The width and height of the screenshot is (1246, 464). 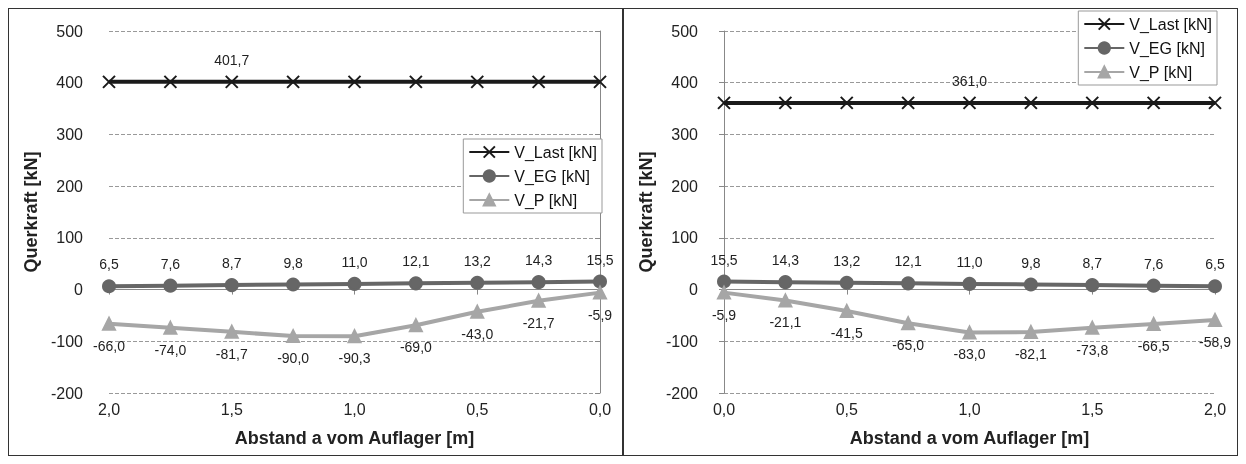 I want to click on legend-label: V_Last [kN], so click(x=555, y=152).